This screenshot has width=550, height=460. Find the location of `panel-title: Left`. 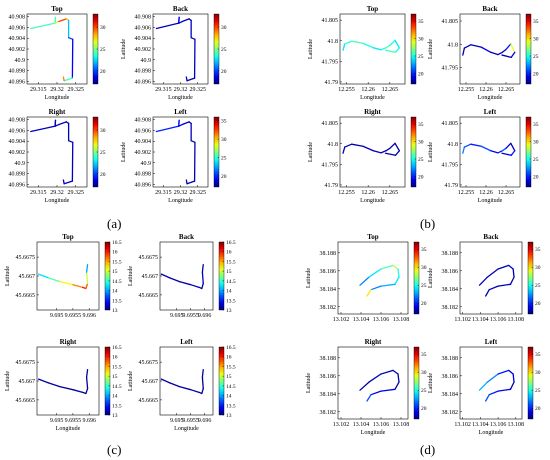

panel-title: Left is located at coordinates (490, 112).